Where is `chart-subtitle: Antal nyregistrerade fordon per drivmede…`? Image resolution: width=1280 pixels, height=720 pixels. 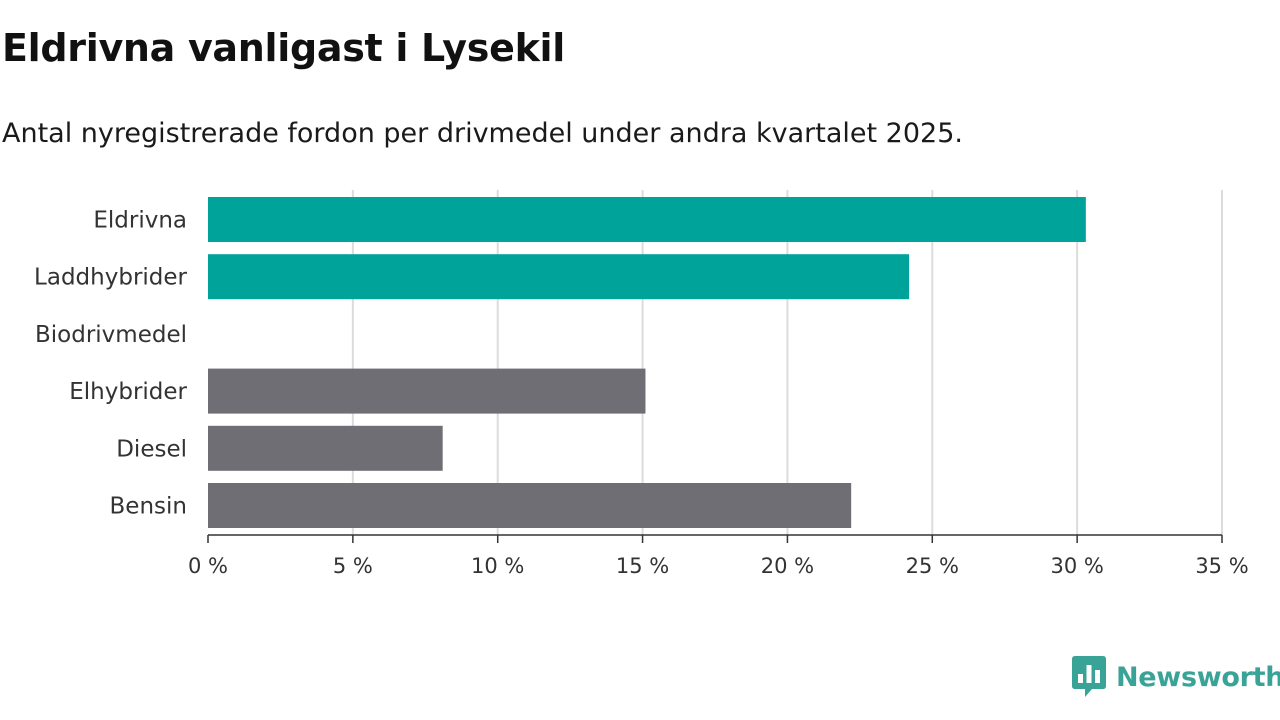
chart-subtitle: Antal nyregistrerade fordon per drivmede… is located at coordinates (482, 133).